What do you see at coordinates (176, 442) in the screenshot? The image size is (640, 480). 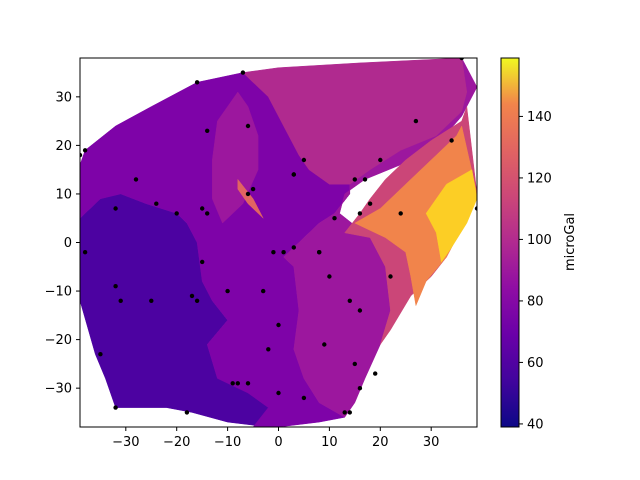 I see `x-tick-label: −20` at bounding box center [176, 442].